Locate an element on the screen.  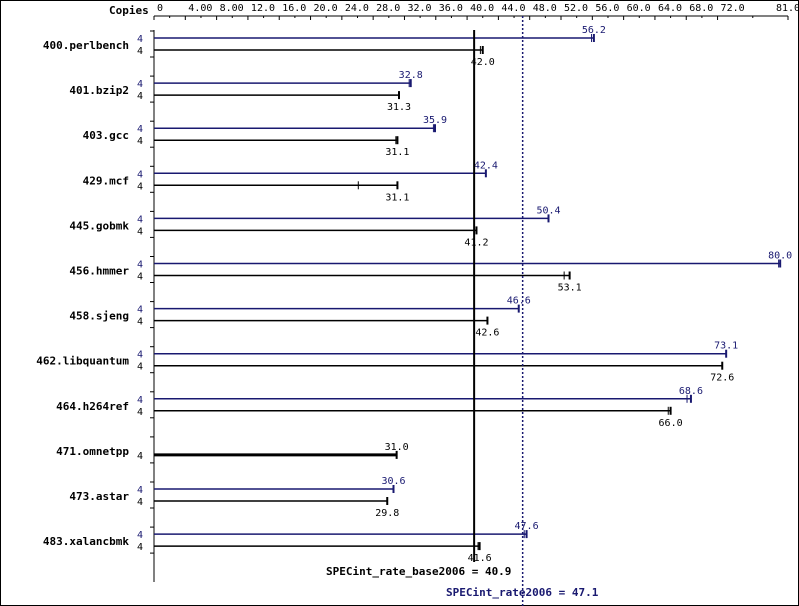
peak-value-label: 42.4 is located at coordinates (486, 165).